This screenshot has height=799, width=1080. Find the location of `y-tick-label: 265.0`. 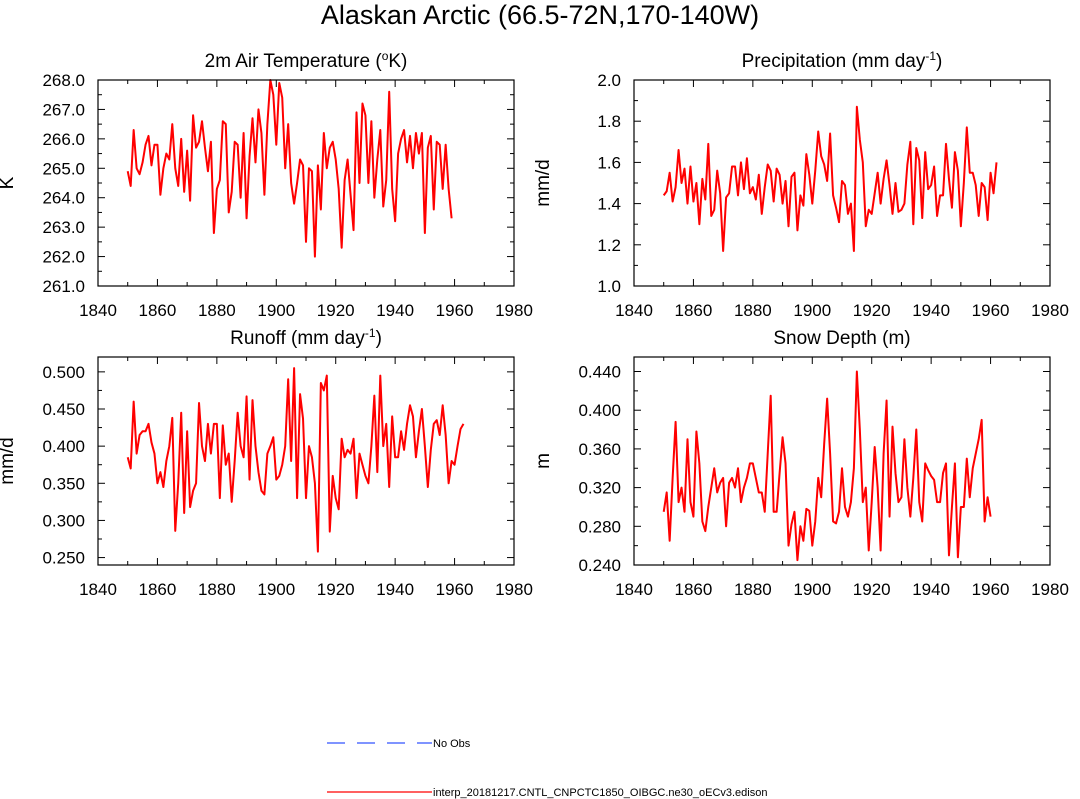

y-tick-label: 265.0 is located at coordinates (63, 168).